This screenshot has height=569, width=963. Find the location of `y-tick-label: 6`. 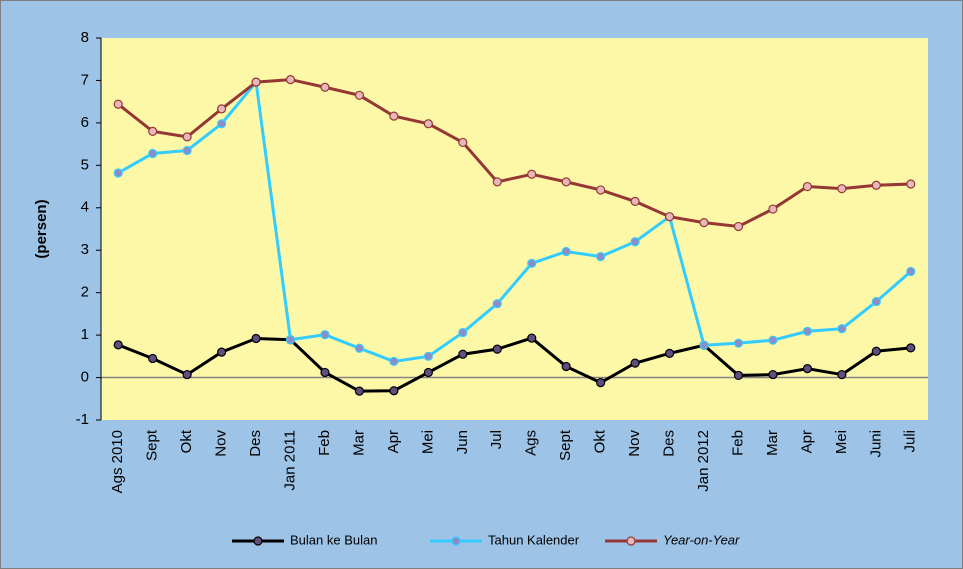

y-tick-label: 6 is located at coordinates (85, 122).